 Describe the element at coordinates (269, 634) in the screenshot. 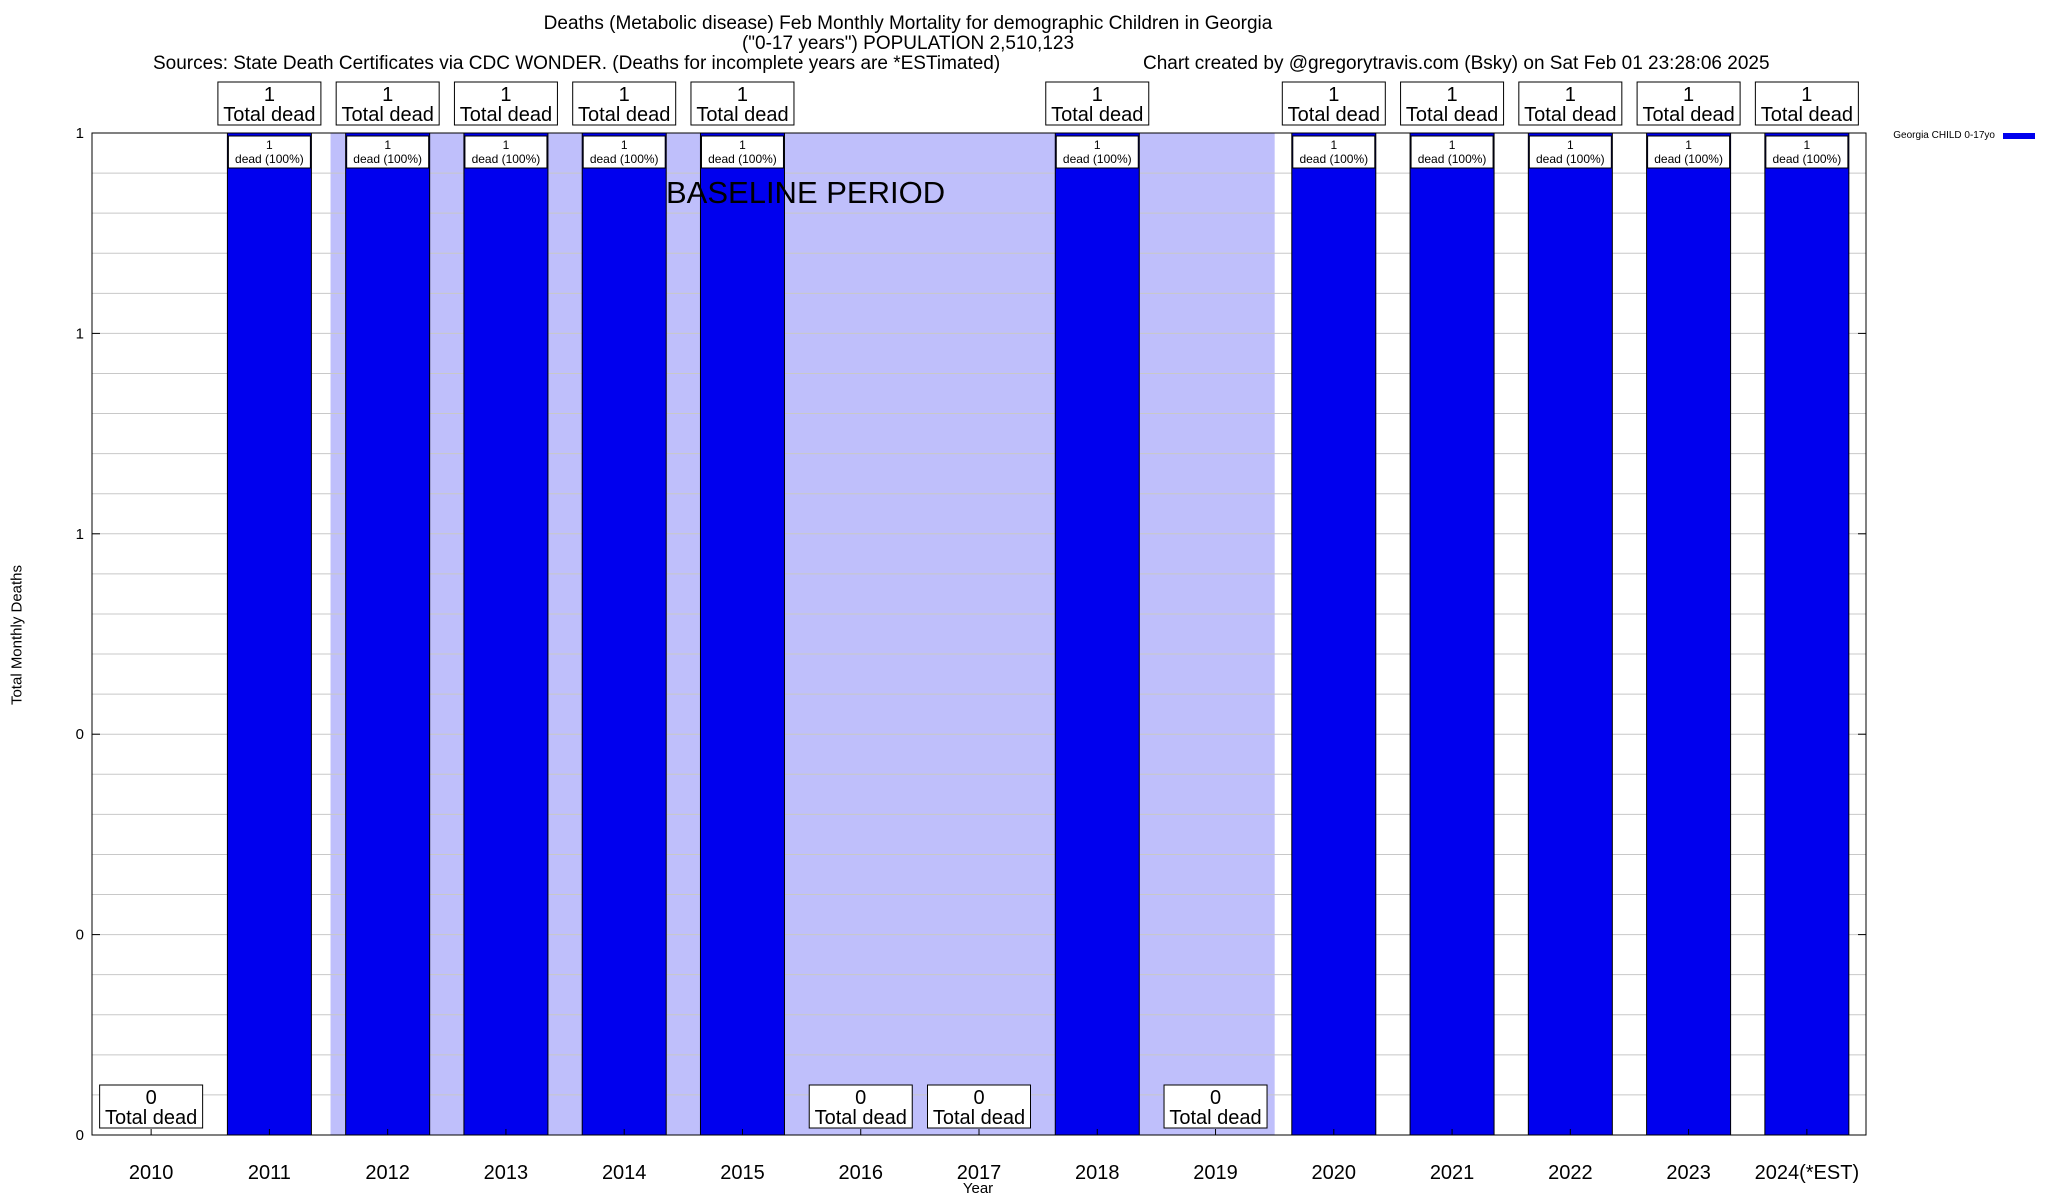

I see `bar-2011` at that location.